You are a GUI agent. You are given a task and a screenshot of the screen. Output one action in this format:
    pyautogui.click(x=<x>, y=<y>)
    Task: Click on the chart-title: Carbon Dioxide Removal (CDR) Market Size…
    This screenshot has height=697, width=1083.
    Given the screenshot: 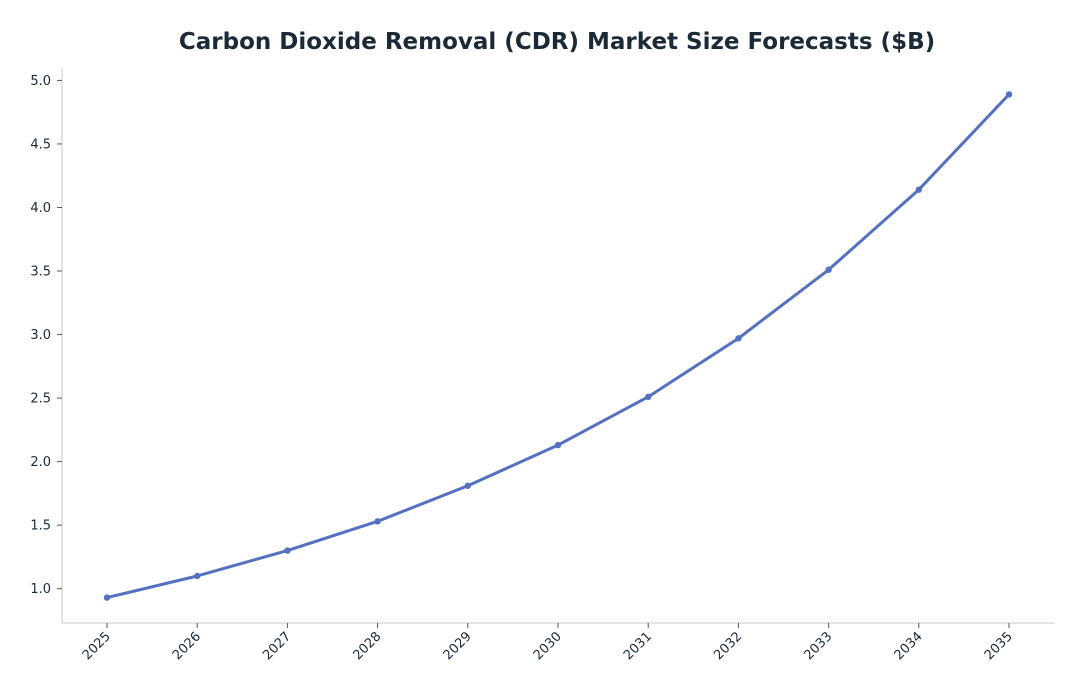 What is the action you would take?
    pyautogui.click(x=557, y=42)
    